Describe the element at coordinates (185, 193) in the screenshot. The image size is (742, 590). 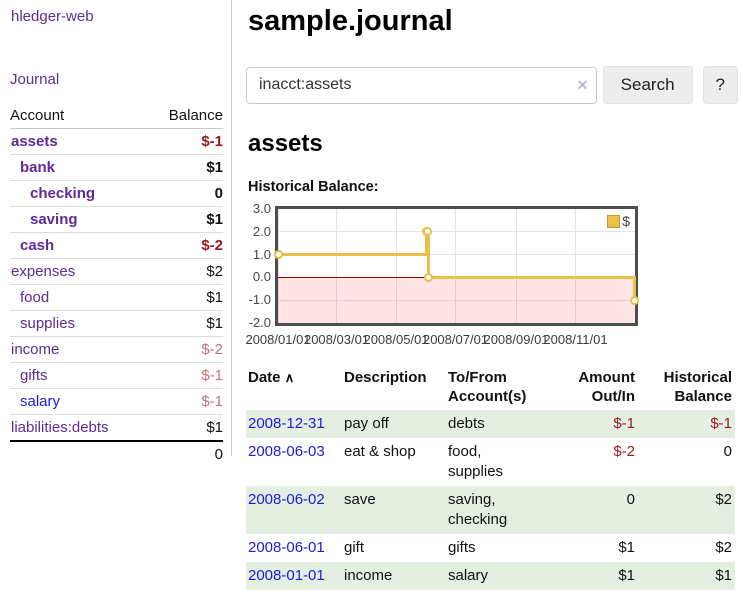
I see `account-balance: 0` at that location.